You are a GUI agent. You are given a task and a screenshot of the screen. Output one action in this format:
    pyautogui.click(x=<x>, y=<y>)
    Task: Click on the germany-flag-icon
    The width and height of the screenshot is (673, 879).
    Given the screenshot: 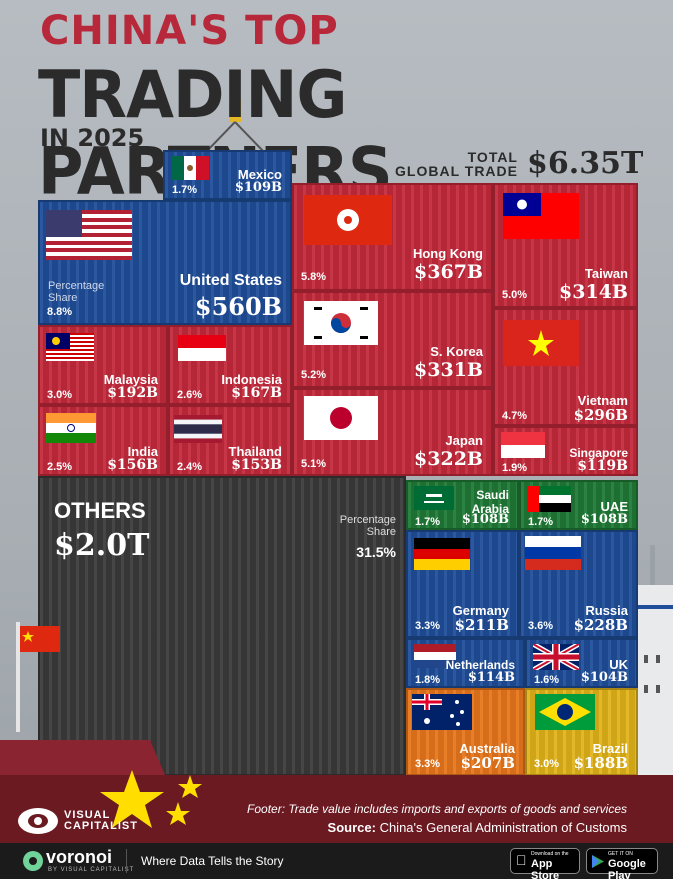 What is the action you would take?
    pyautogui.click(x=442, y=554)
    